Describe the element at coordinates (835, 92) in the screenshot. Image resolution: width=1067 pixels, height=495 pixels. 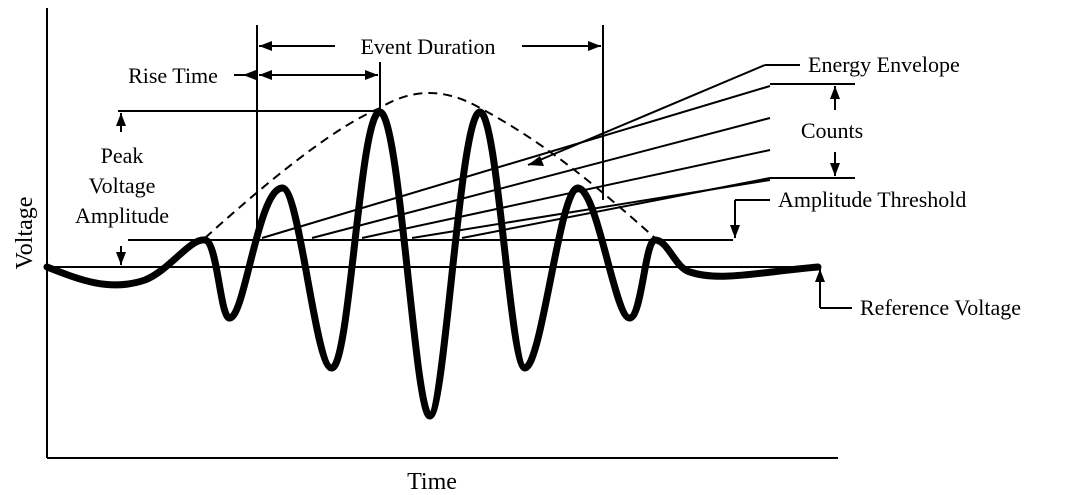
I see `counts-arrowhead-top` at that location.